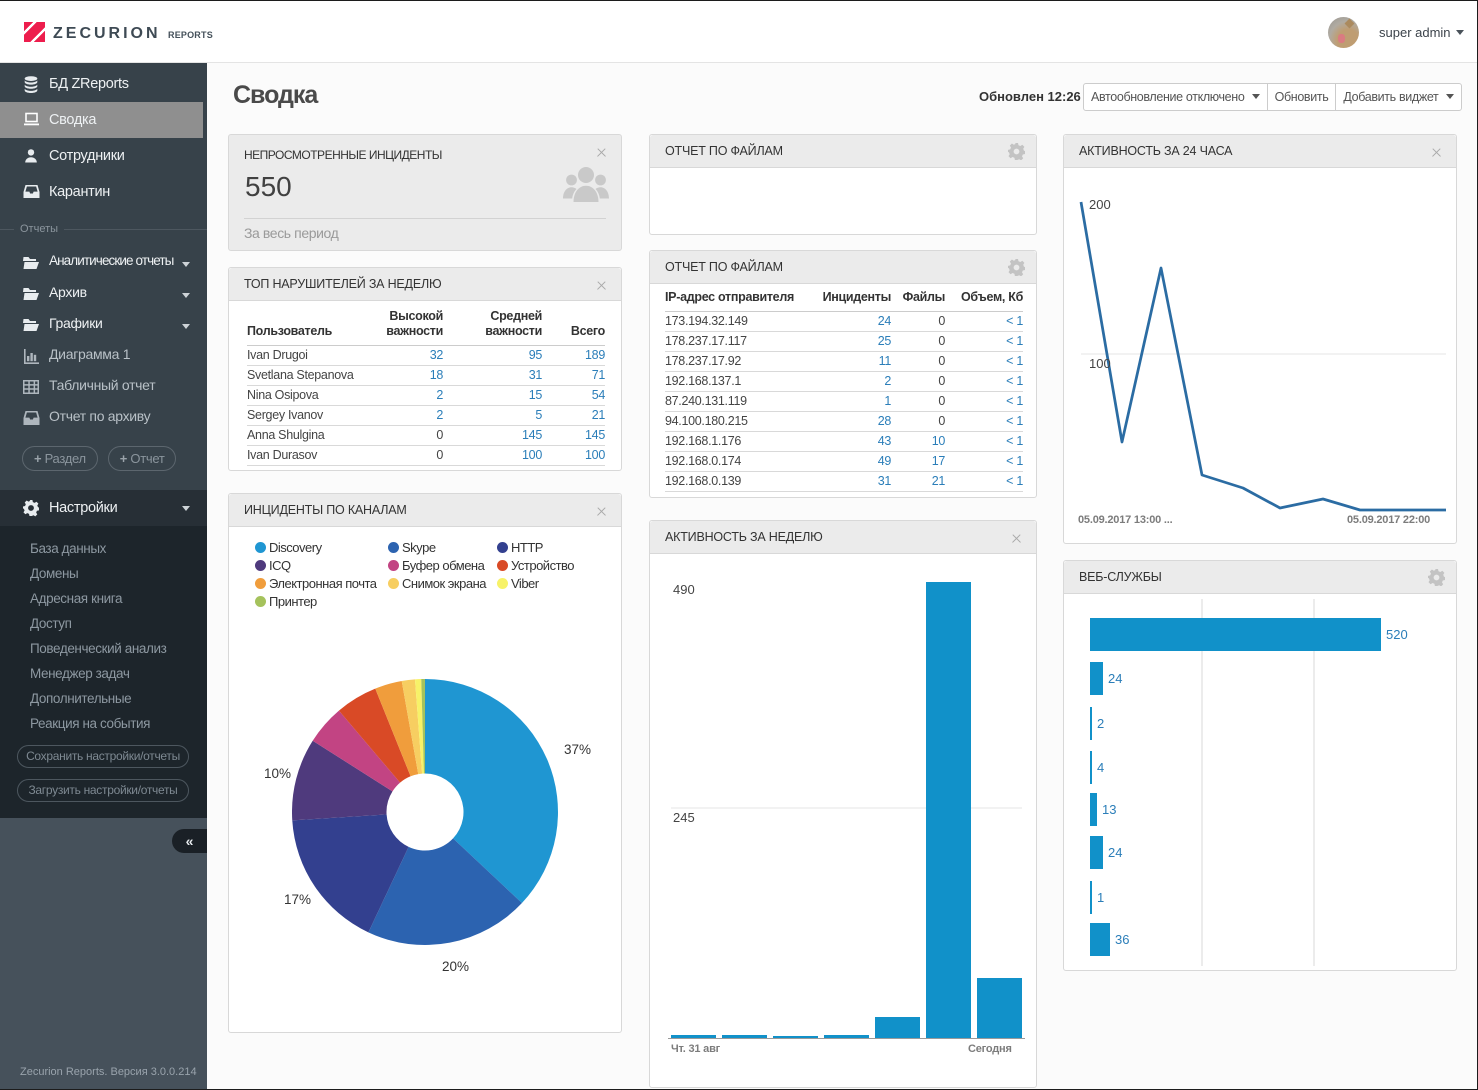  I want to click on svg-text: 36, so click(1122, 939).